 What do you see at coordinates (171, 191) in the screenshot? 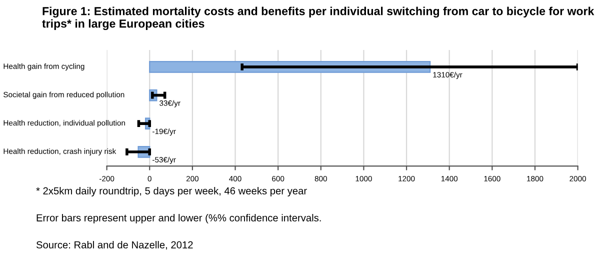
I see `text: * 2x5km daily roundtrip, 5 days per week, 46 weeks per year` at bounding box center [171, 191].